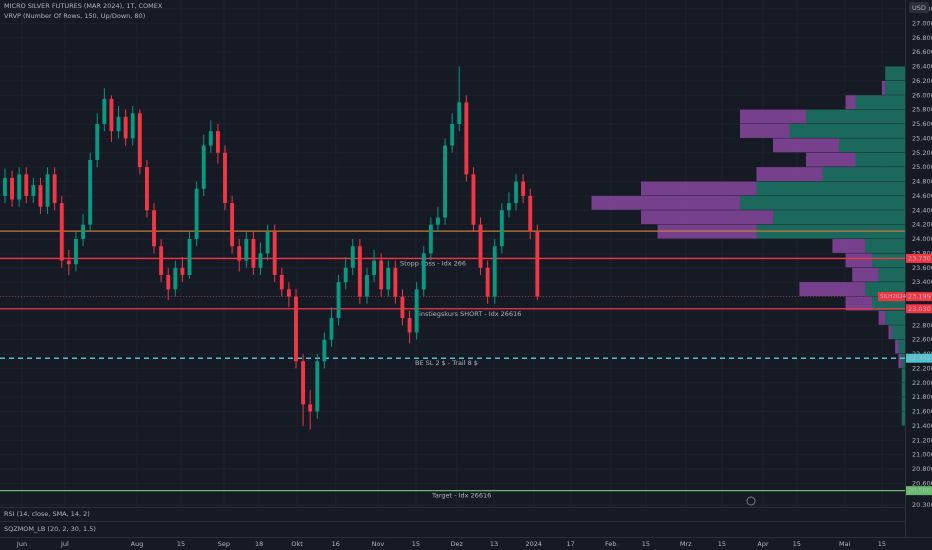 The width and height of the screenshot is (932, 550). What do you see at coordinates (297, 544) in the screenshot?
I see `x-tick-label: Okt` at bounding box center [297, 544].